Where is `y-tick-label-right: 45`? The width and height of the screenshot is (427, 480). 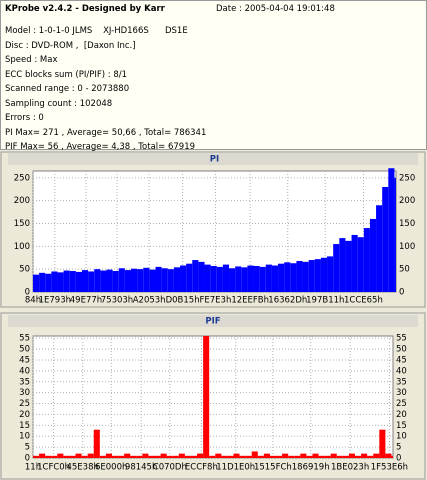 y-tick-label-right: 45 is located at coordinates (401, 360).